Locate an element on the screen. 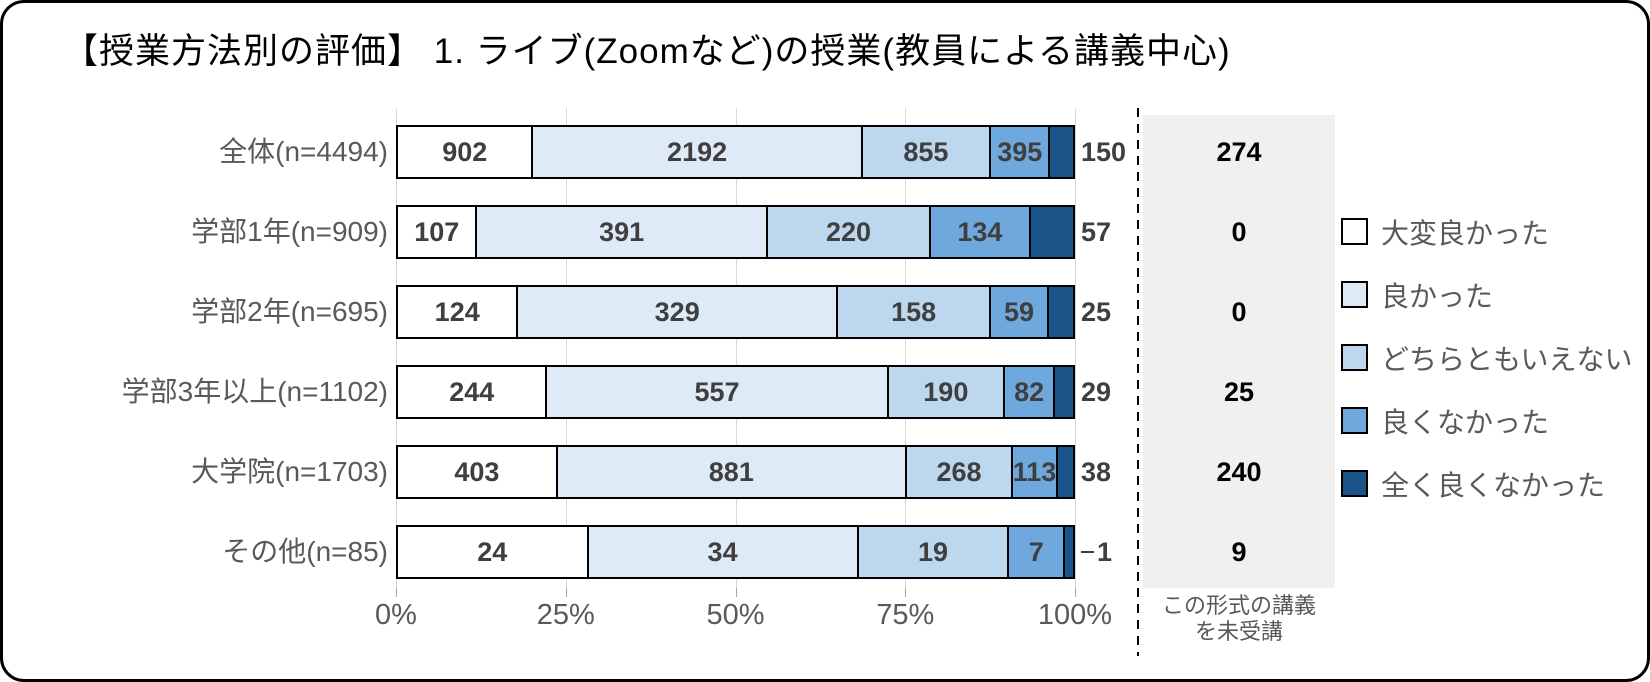  bar-segment: 113 is located at coordinates (1035, 472).